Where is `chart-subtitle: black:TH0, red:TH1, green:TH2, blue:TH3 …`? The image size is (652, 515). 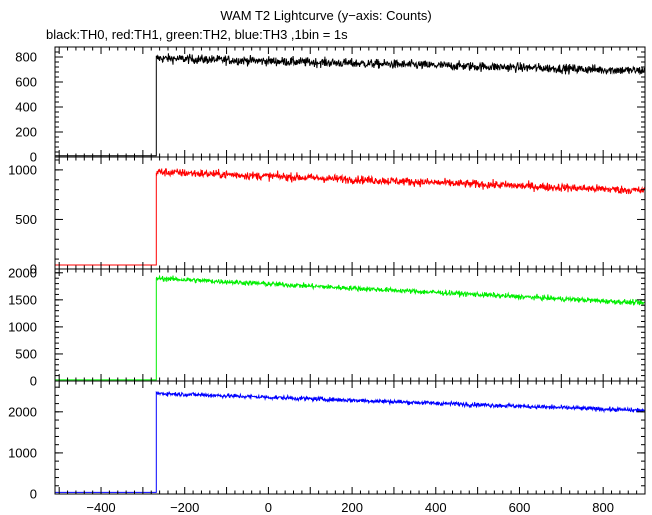 chart-subtitle: black:TH0, red:TH1, green:TH2, blue:TH3 … is located at coordinates (197, 34).